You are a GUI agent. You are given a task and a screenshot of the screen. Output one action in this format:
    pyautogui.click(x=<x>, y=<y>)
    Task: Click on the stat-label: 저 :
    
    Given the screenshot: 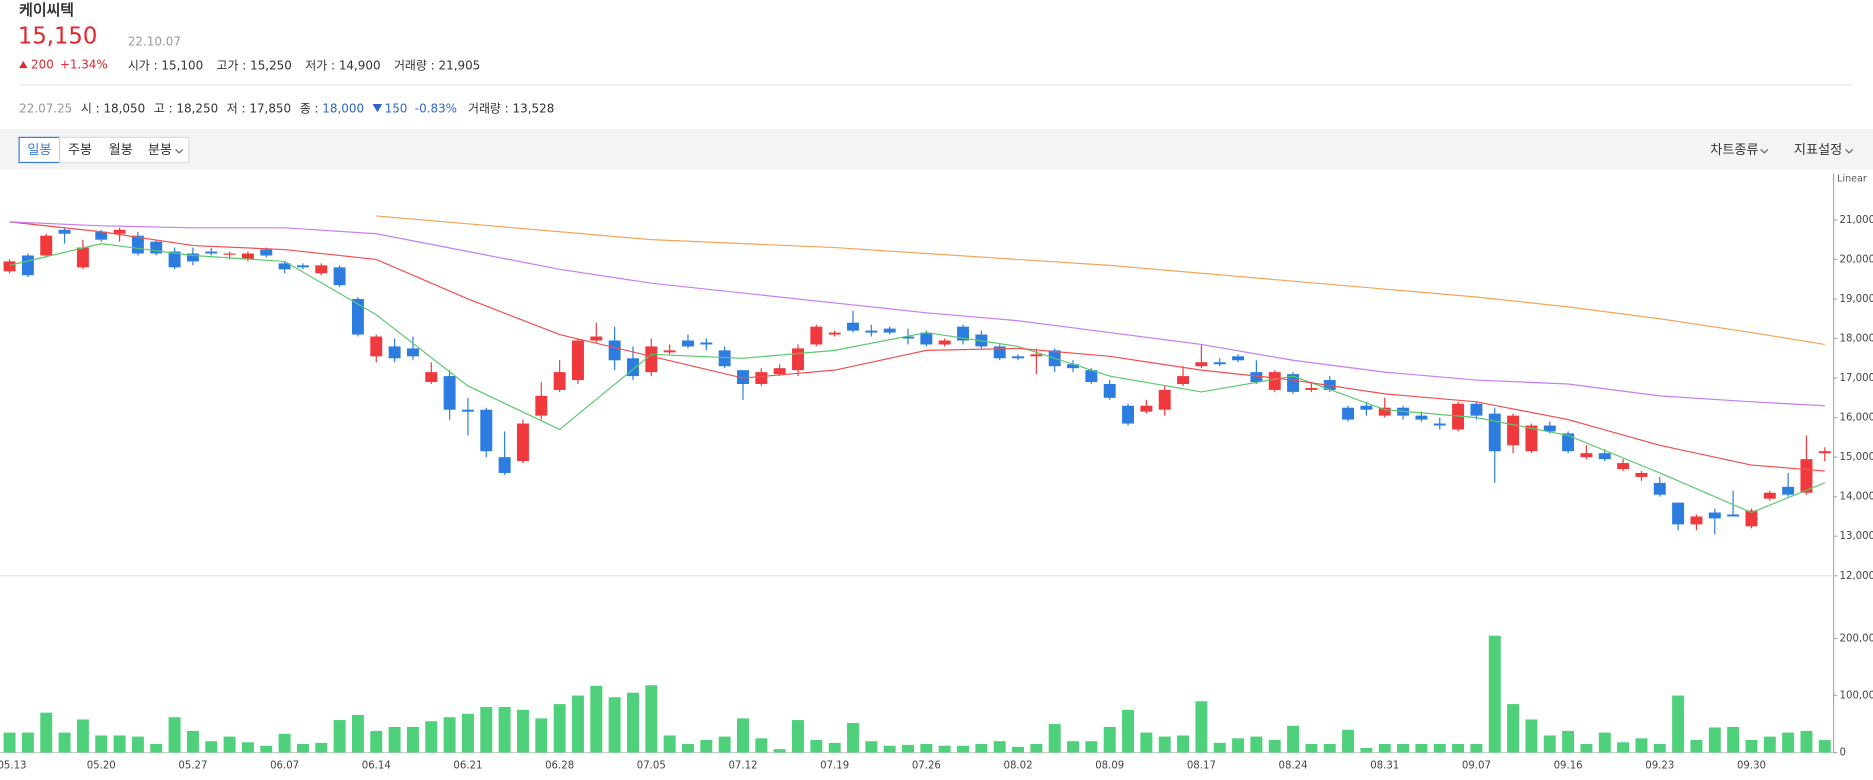 What is the action you would take?
    pyautogui.click(x=238, y=108)
    